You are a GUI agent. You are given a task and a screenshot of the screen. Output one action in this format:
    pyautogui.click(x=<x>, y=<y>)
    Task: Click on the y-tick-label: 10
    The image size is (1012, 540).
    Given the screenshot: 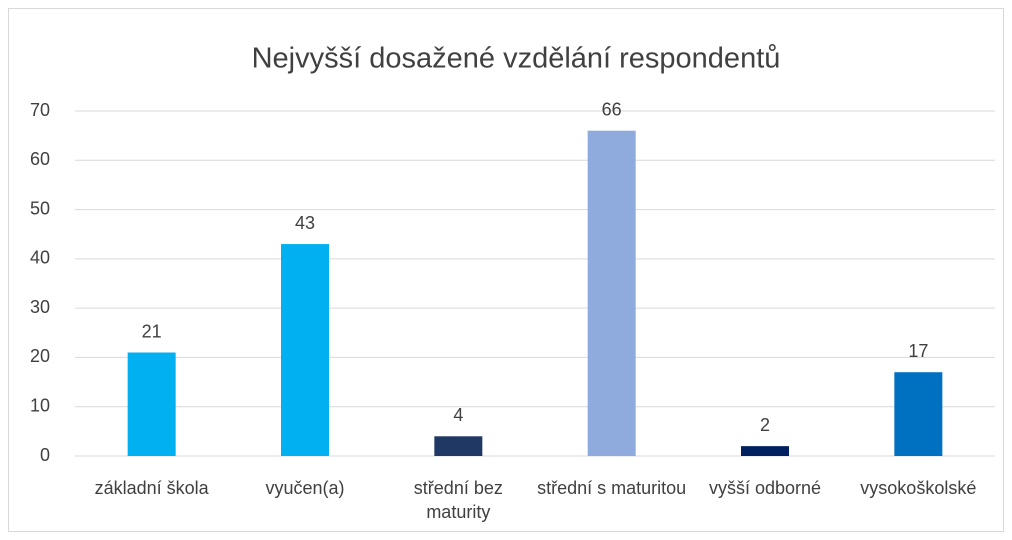 What is the action you would take?
    pyautogui.click(x=40, y=405)
    